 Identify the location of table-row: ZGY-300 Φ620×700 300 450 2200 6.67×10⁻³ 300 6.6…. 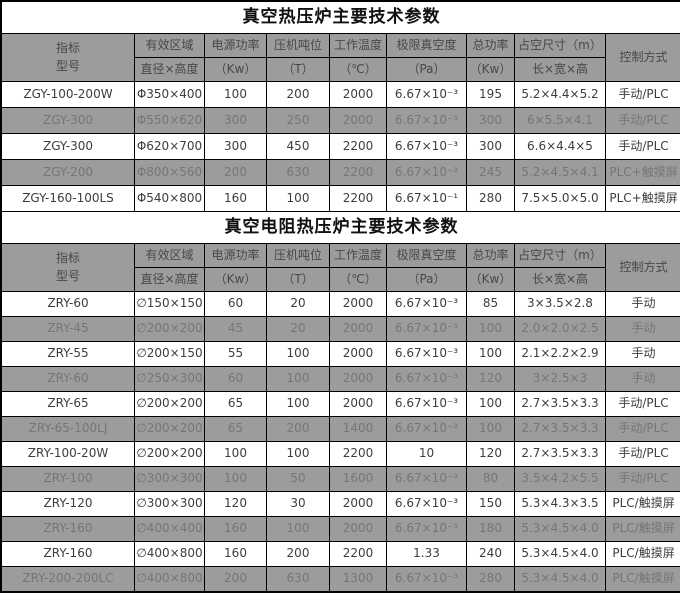
(340, 146).